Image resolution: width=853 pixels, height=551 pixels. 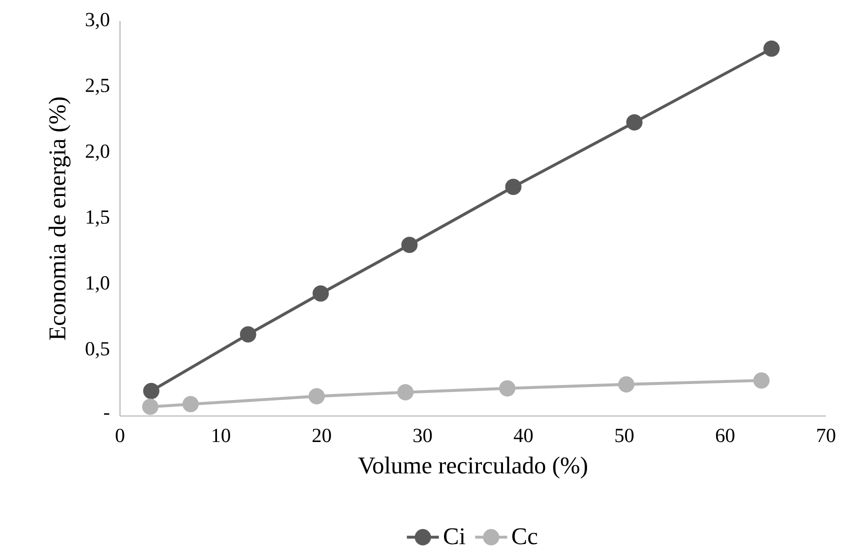 What do you see at coordinates (98, 152) in the screenshot?
I see `y-tick-label: 2,0` at bounding box center [98, 152].